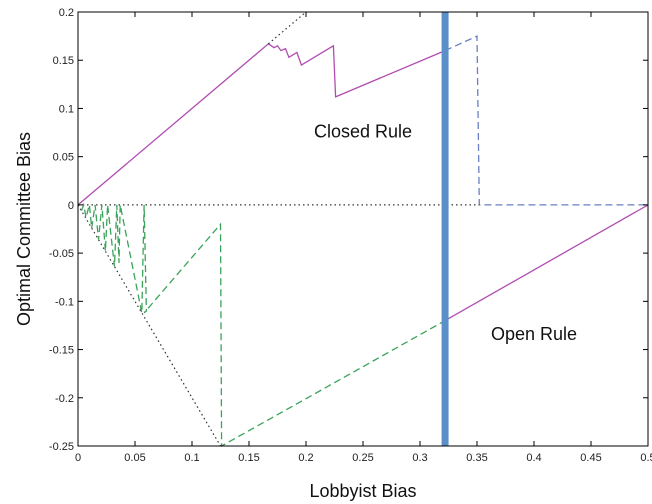 The image size is (652, 504). Describe the element at coordinates (71, 206) in the screenshot. I see `y-tick-label: 0` at that location.